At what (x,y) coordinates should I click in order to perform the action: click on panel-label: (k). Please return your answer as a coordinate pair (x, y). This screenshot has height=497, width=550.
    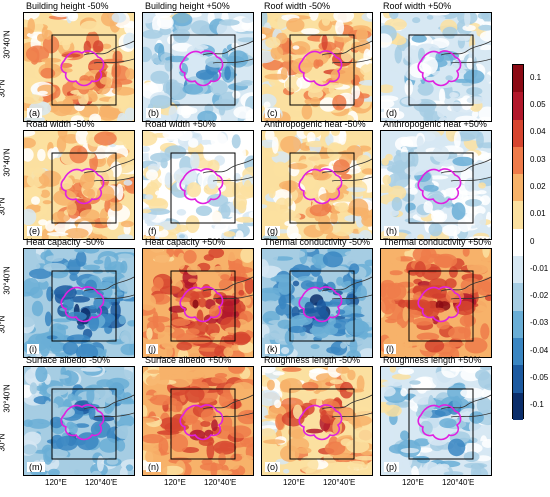
    Looking at the image, I should click on (272, 349).